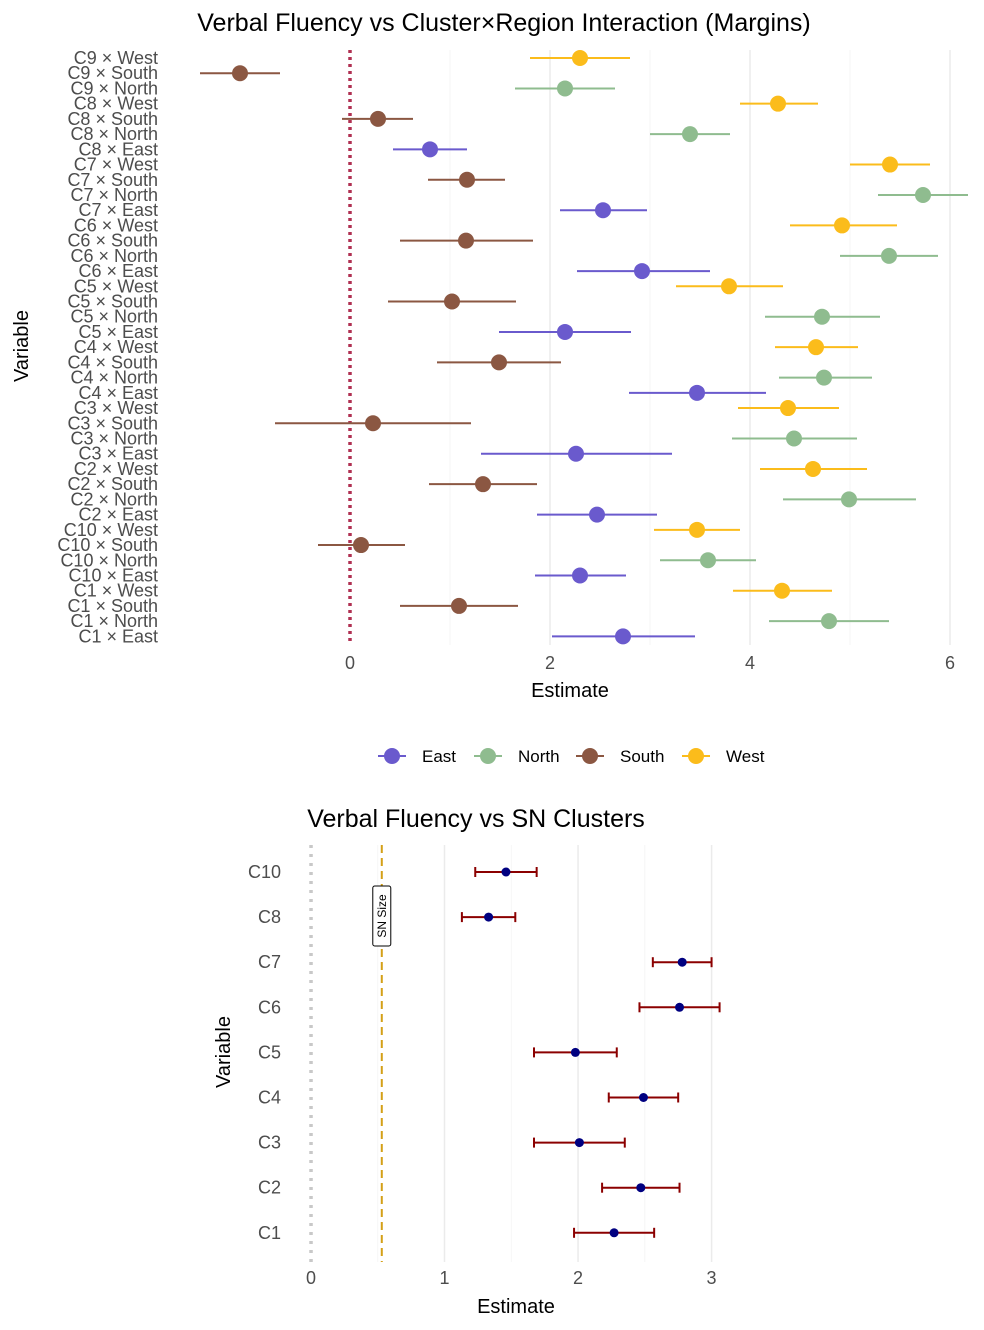  Describe the element at coordinates (483, 484) in the screenshot. I see `point-c2-south` at that location.